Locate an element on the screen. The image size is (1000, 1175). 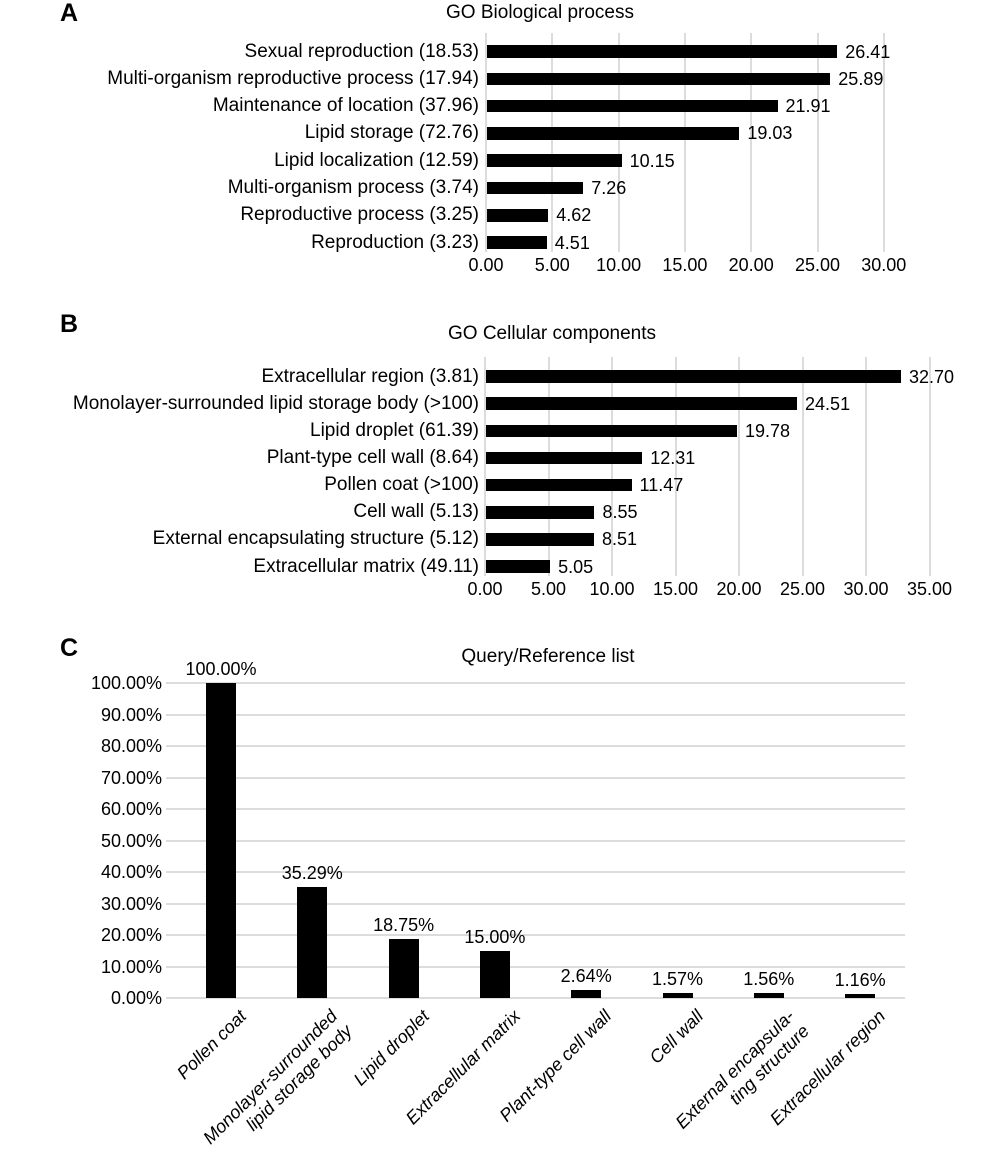
value-label: 26.41 is located at coordinates (868, 51).